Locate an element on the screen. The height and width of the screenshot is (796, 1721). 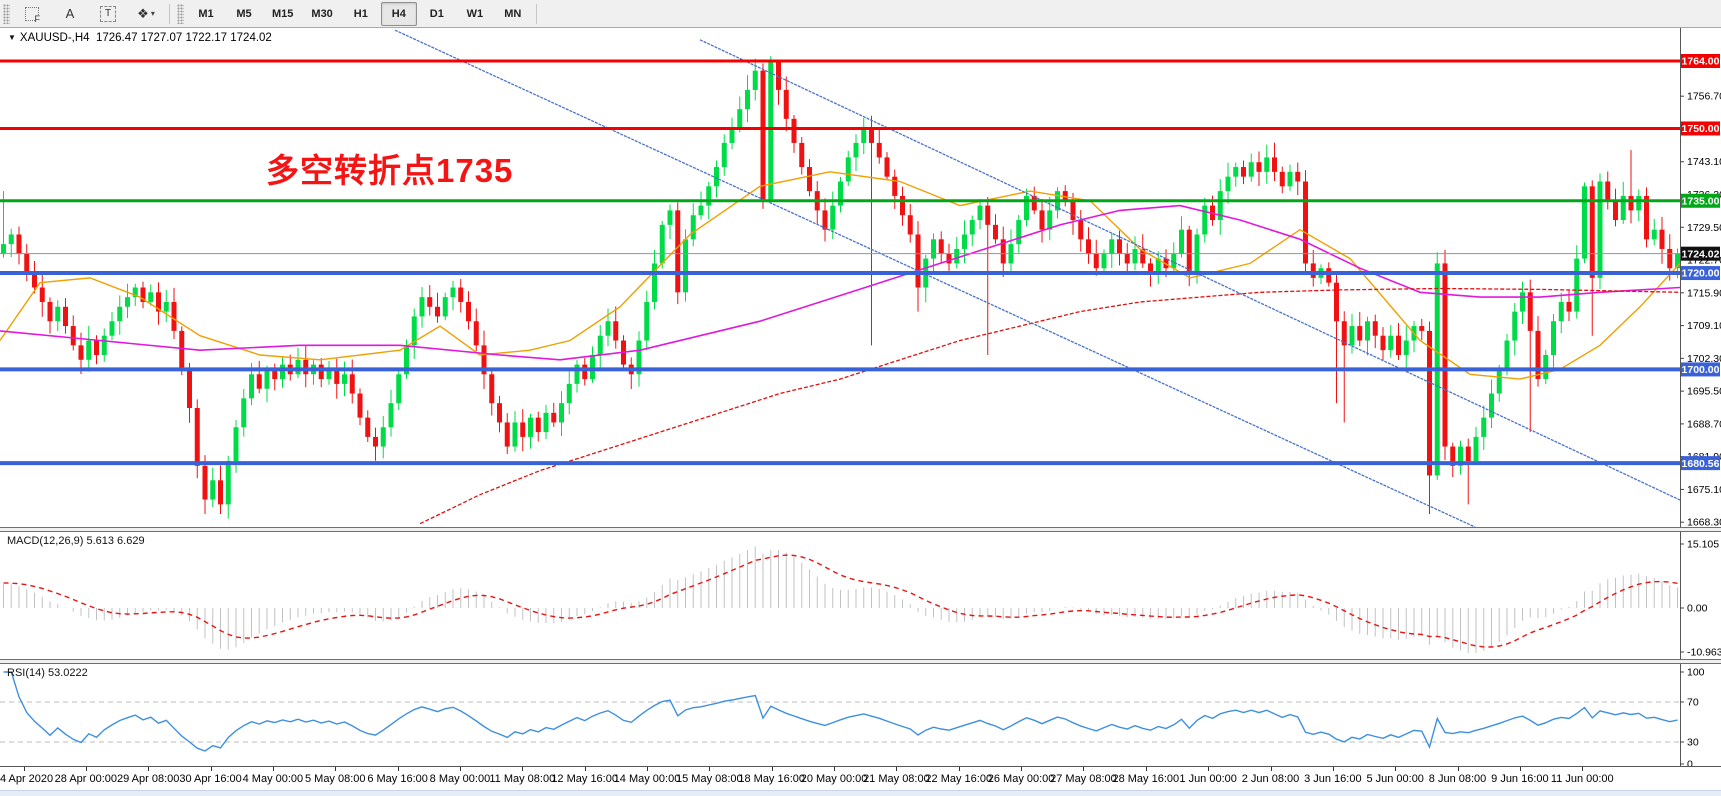
svg-text: -10.963 is located at coordinates (1704, 653).